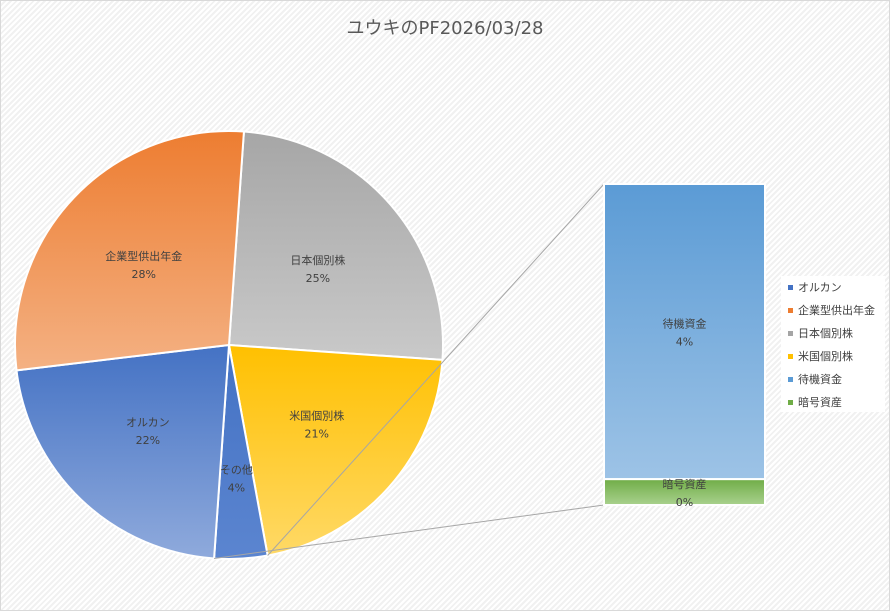 Image resolution: width=890 pixels, height=611 pixels. What do you see at coordinates (685, 484) in the screenshot?
I see `bar-label-name: 暗号資産` at bounding box center [685, 484].